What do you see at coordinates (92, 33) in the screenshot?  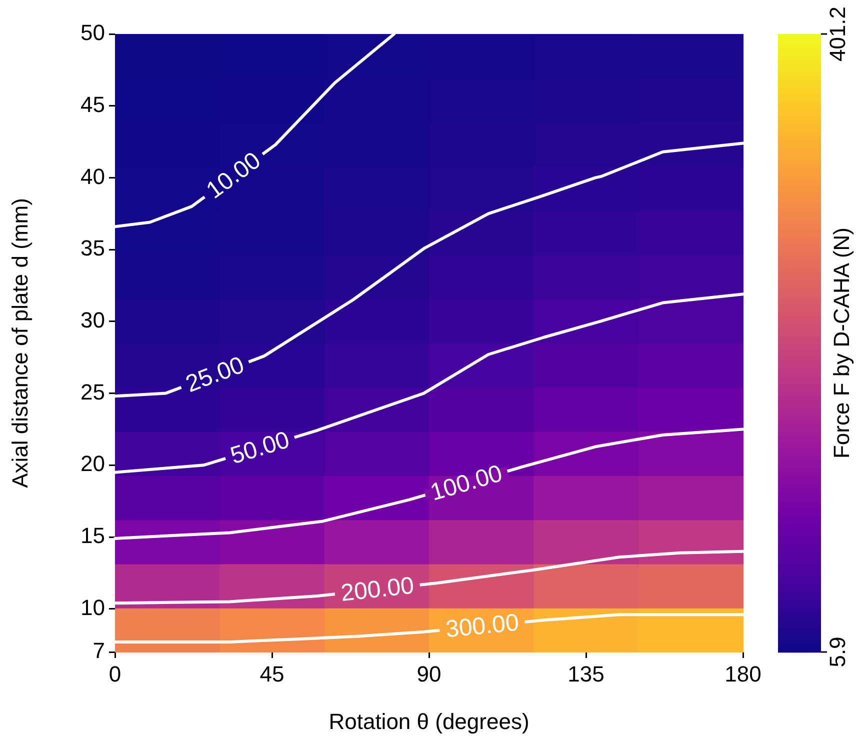 I see `y-tick-label: 50` at bounding box center [92, 33].